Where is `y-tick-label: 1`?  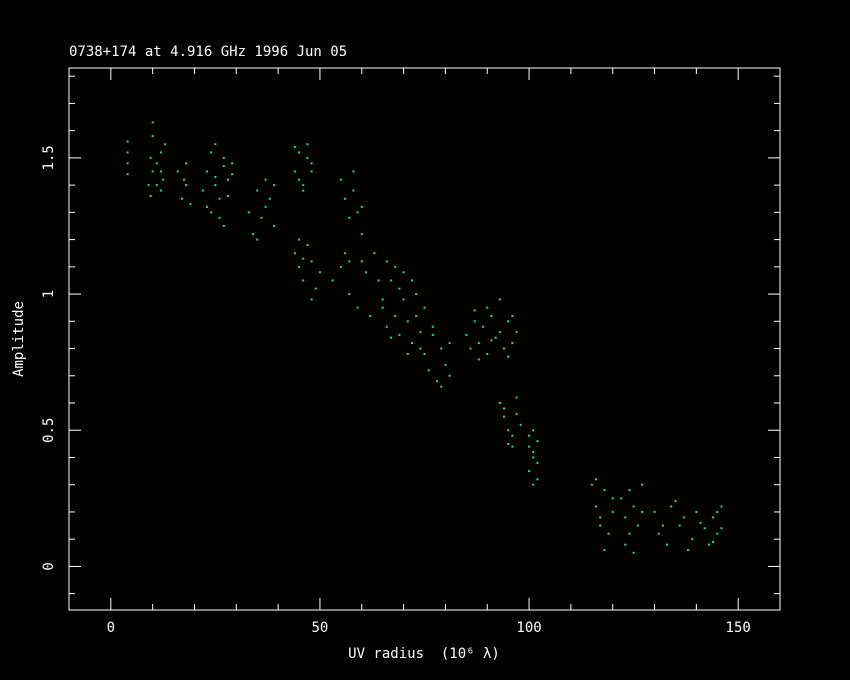 y-tick-label: 1 is located at coordinates (49, 294).